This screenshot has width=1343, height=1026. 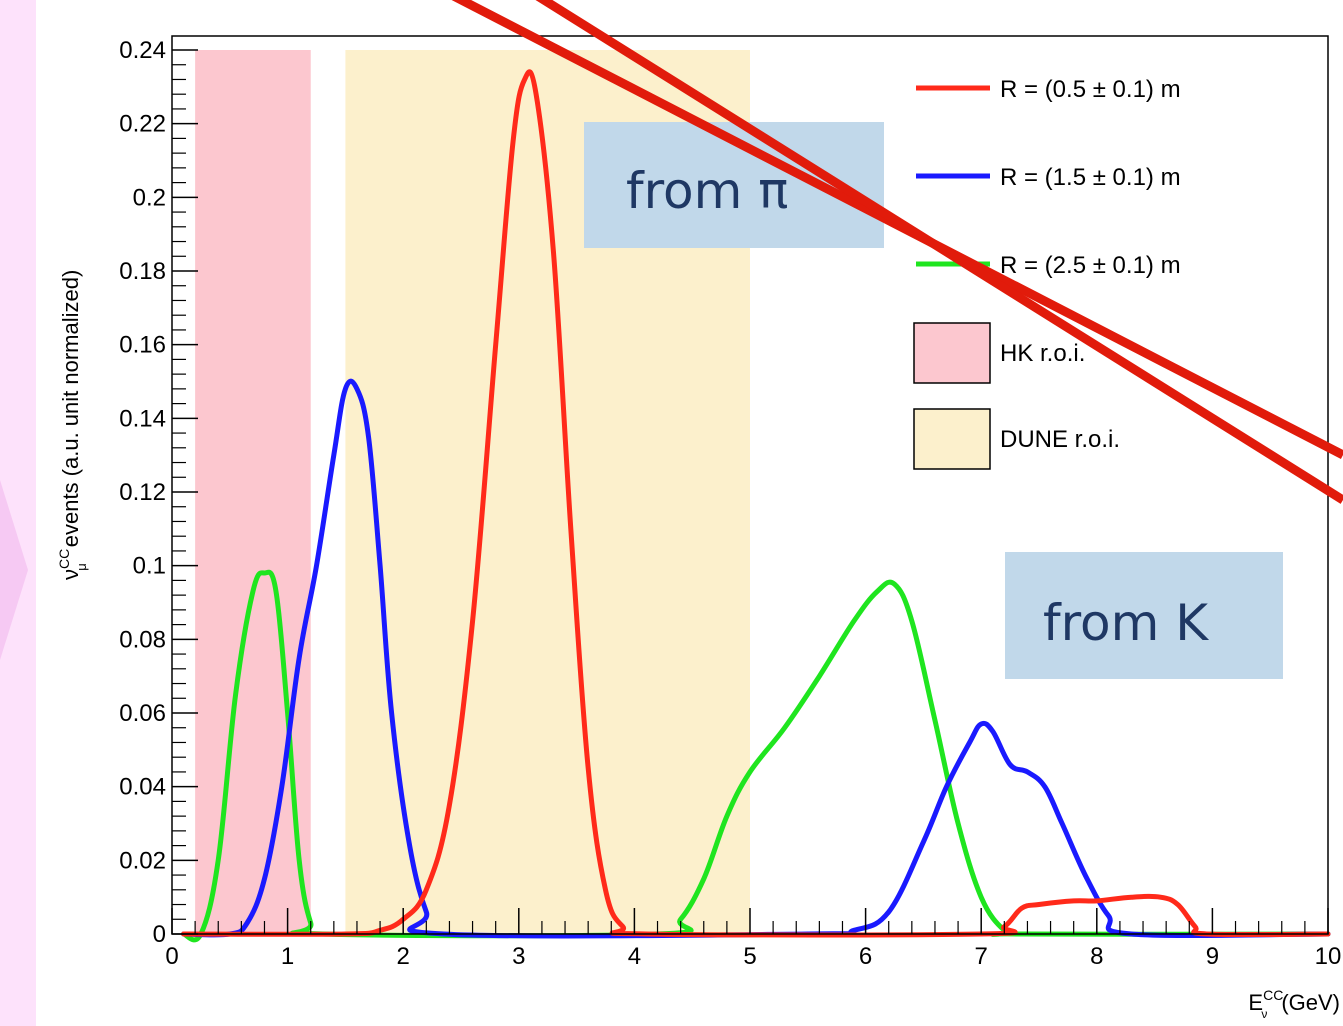 What do you see at coordinates (142, 787) in the screenshot?
I see `y-tick-label: 0.04` at bounding box center [142, 787].